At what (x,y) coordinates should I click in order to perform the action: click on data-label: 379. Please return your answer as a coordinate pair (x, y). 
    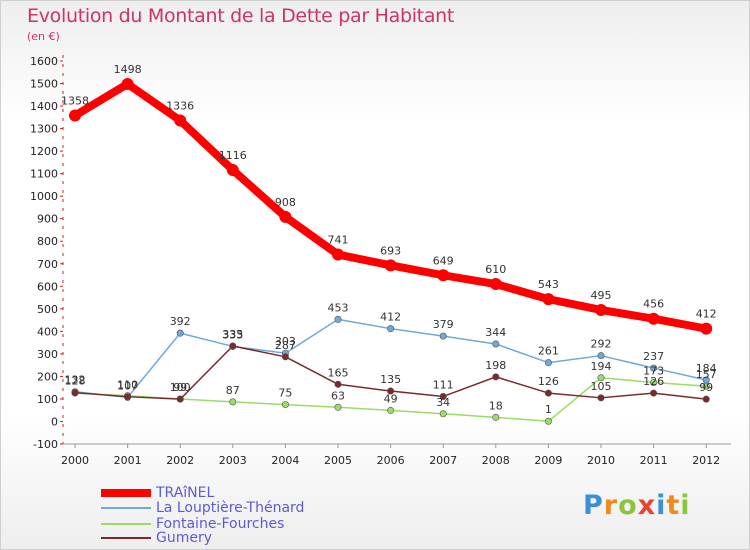
    Looking at the image, I should click on (443, 324).